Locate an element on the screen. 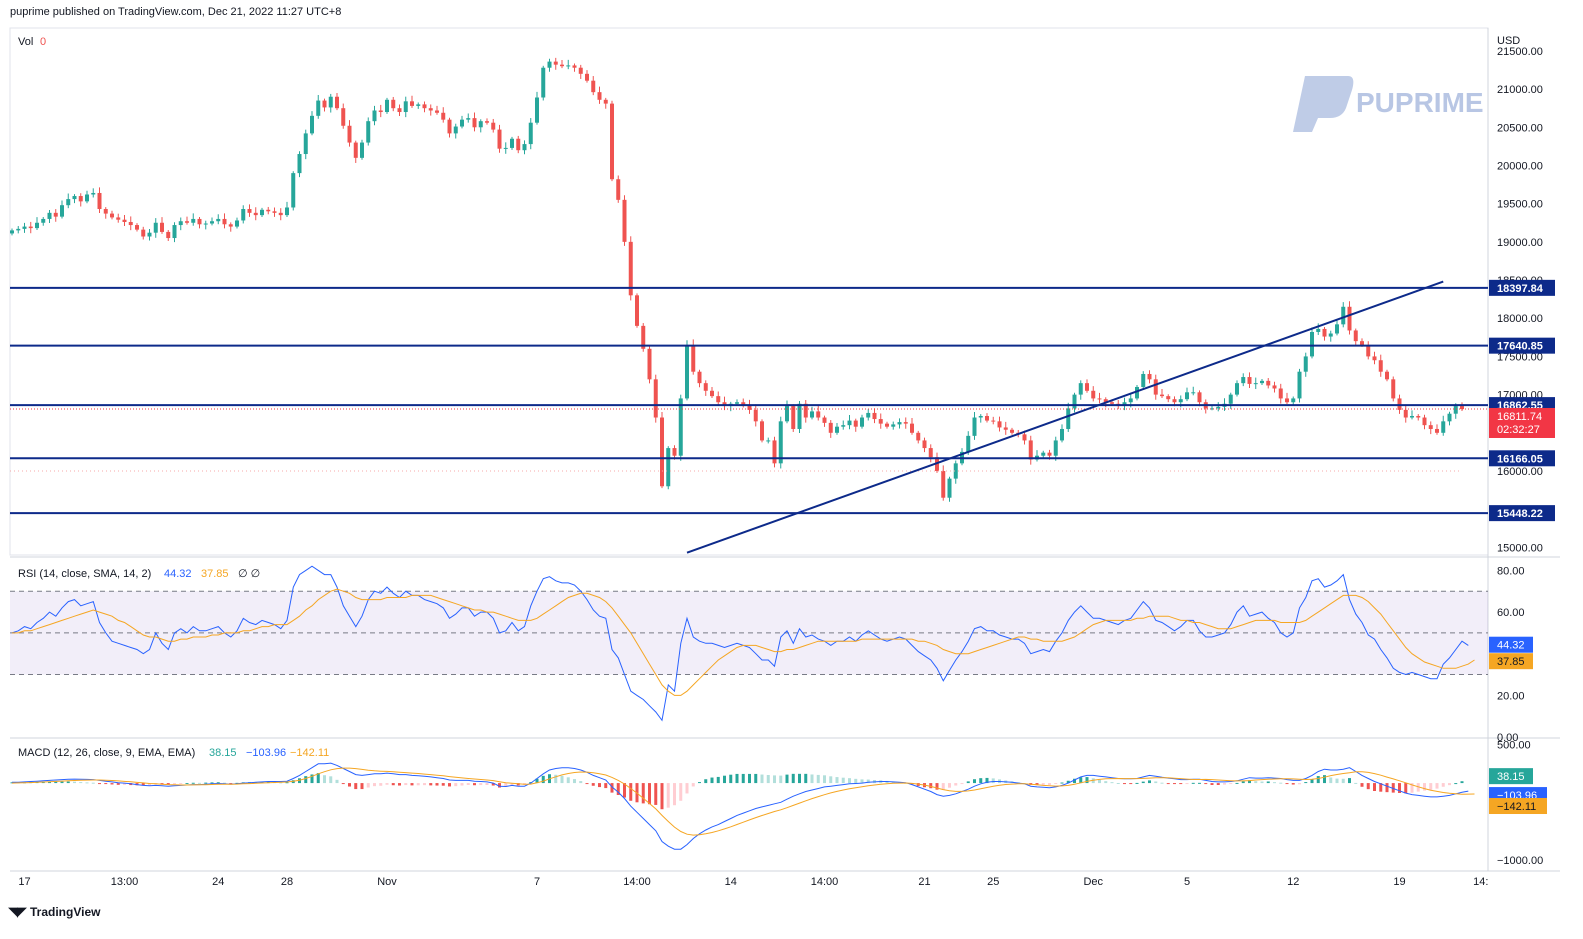 This screenshot has width=1583, height=939. last-price-label: 16811.74 is located at coordinates (1519, 417).